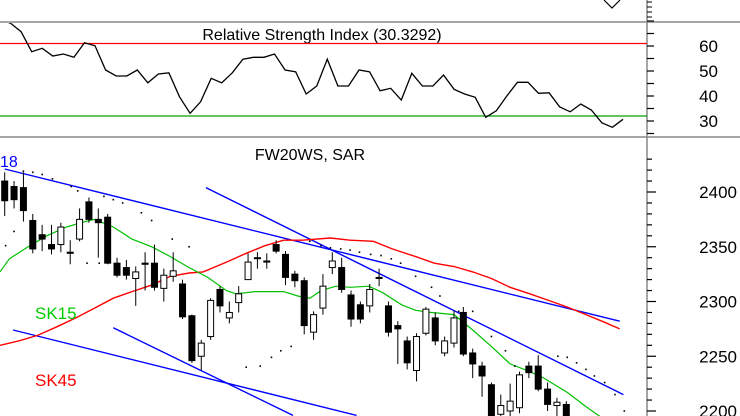 The image size is (740, 416). Describe the element at coordinates (708, 46) in the screenshot. I see `rsi-tick-label: 60` at that location.